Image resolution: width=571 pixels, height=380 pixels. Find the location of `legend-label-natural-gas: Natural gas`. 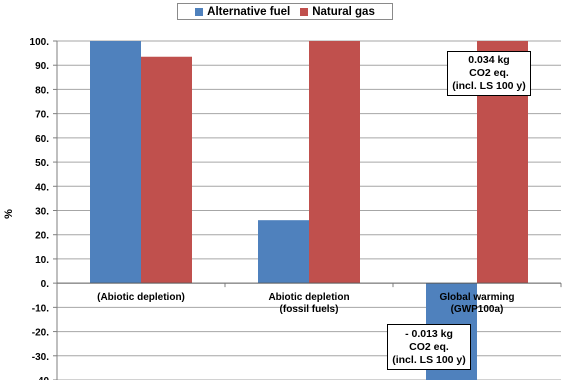

legend-label-natural-gas: Natural gas is located at coordinates (343, 11).